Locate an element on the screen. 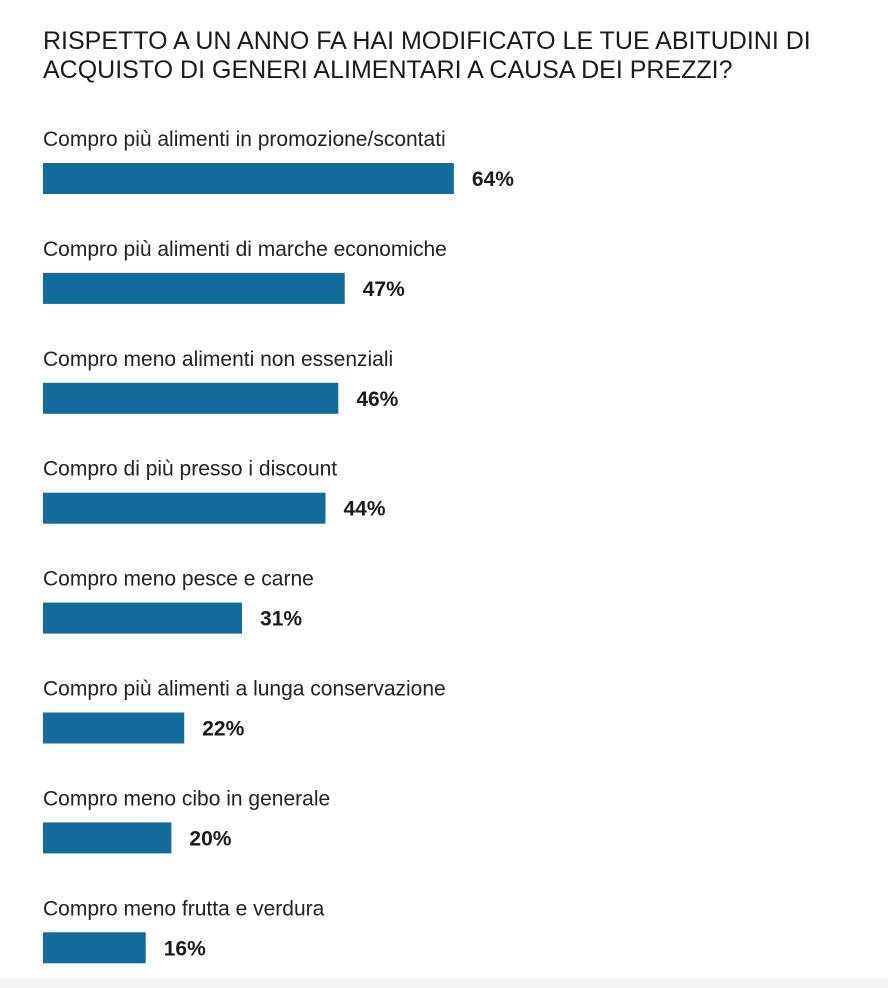  category-label: Compro meno frutta e verdura is located at coordinates (184, 908).